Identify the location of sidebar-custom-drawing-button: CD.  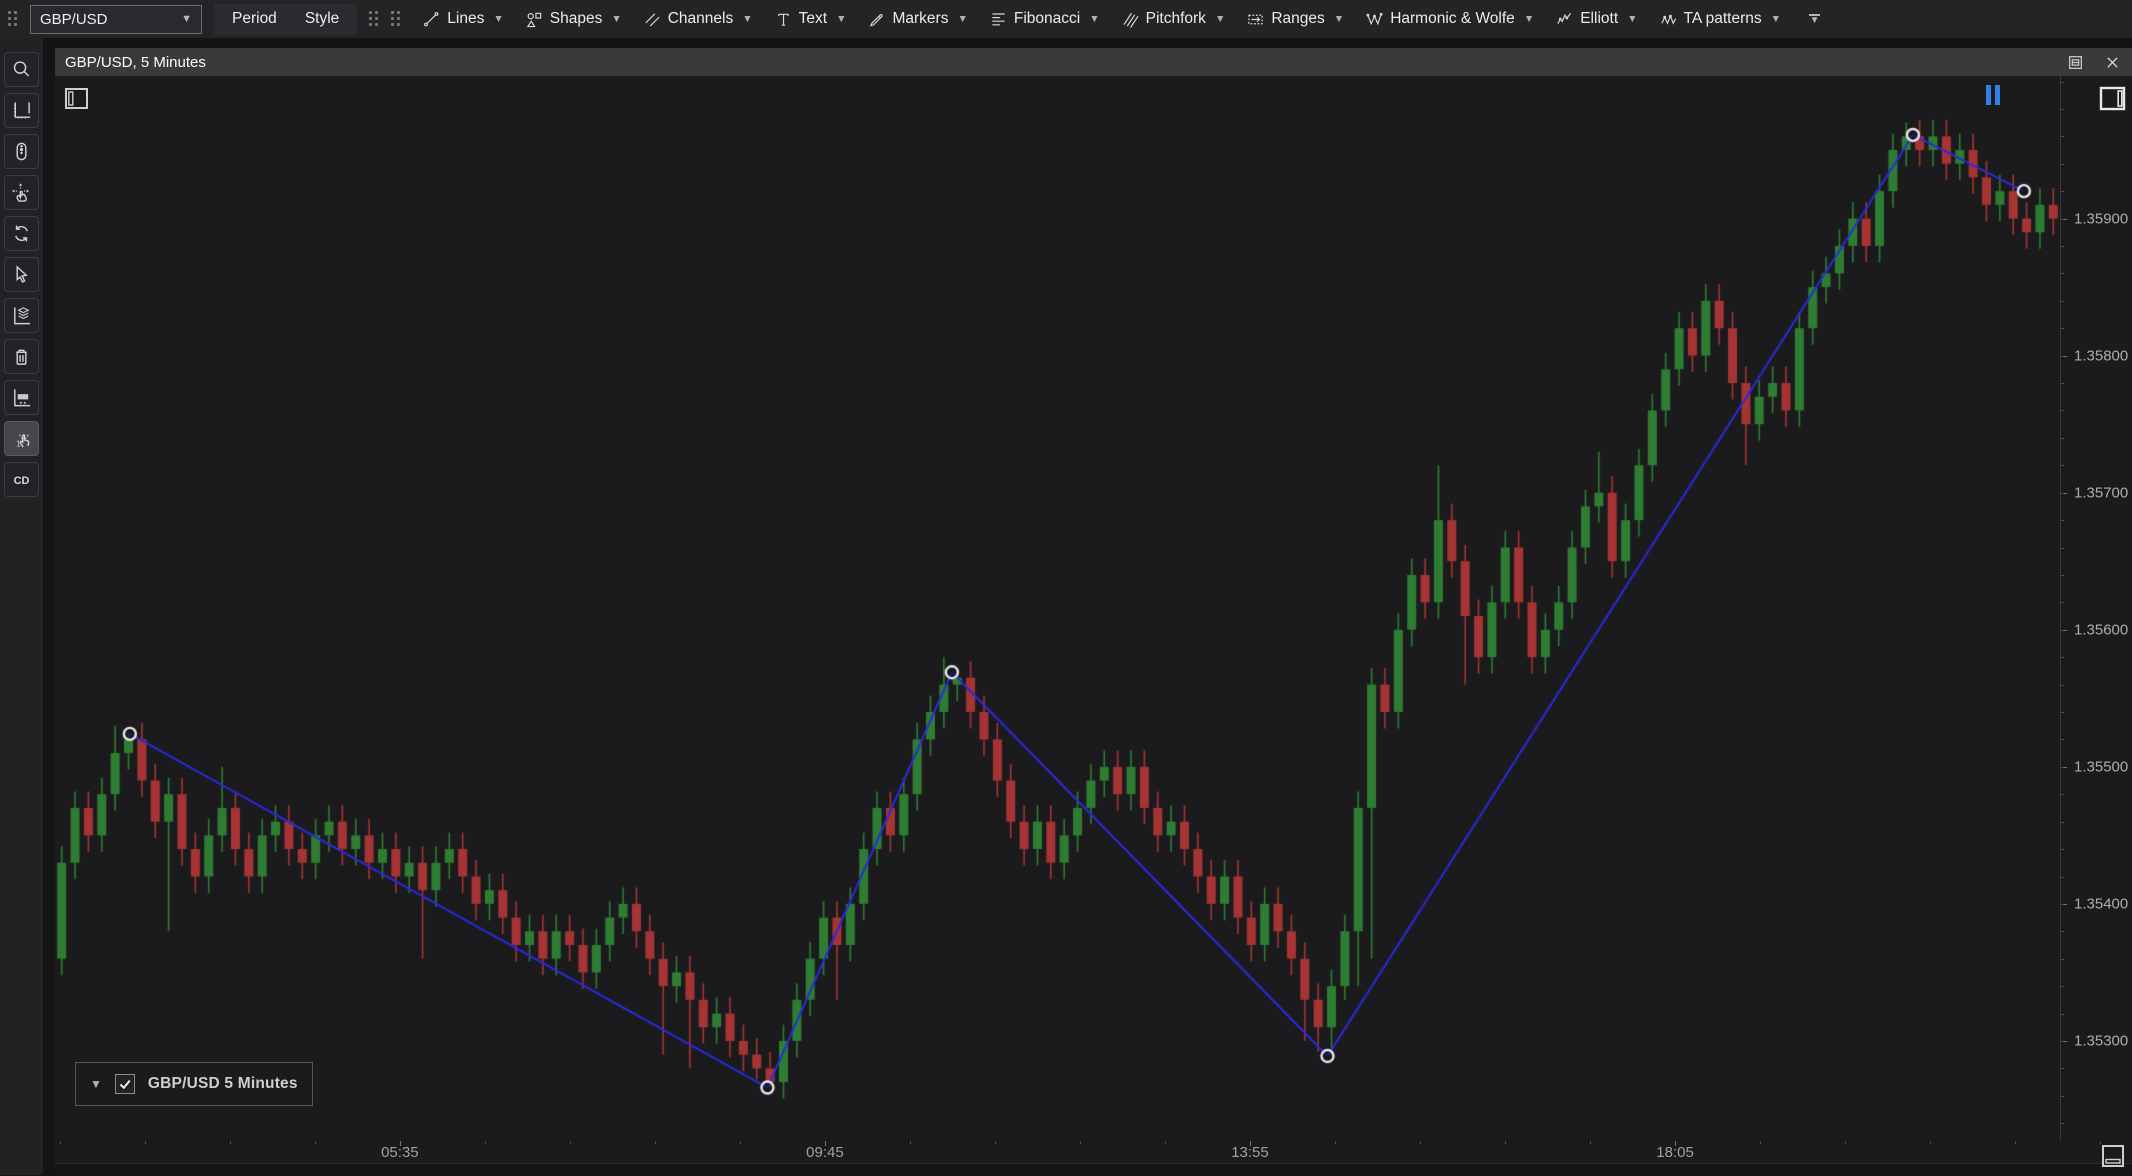
(21, 479).